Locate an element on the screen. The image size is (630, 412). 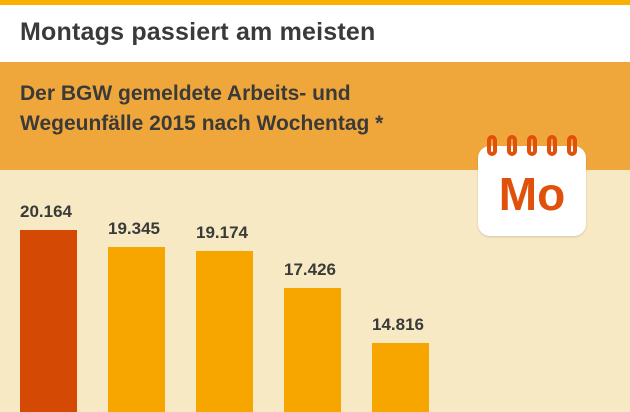
bar-value-label: 14.816 is located at coordinates (398, 324).